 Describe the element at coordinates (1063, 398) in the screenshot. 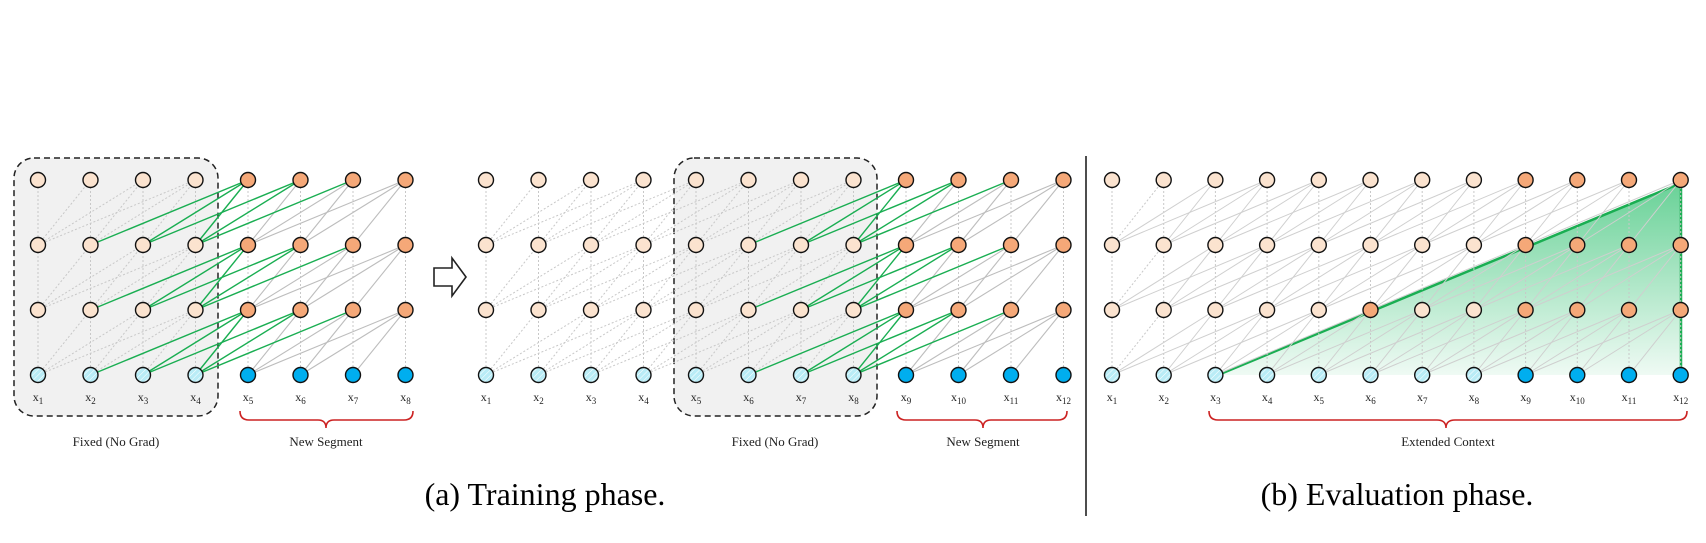

I see `token-label: x12` at that location.